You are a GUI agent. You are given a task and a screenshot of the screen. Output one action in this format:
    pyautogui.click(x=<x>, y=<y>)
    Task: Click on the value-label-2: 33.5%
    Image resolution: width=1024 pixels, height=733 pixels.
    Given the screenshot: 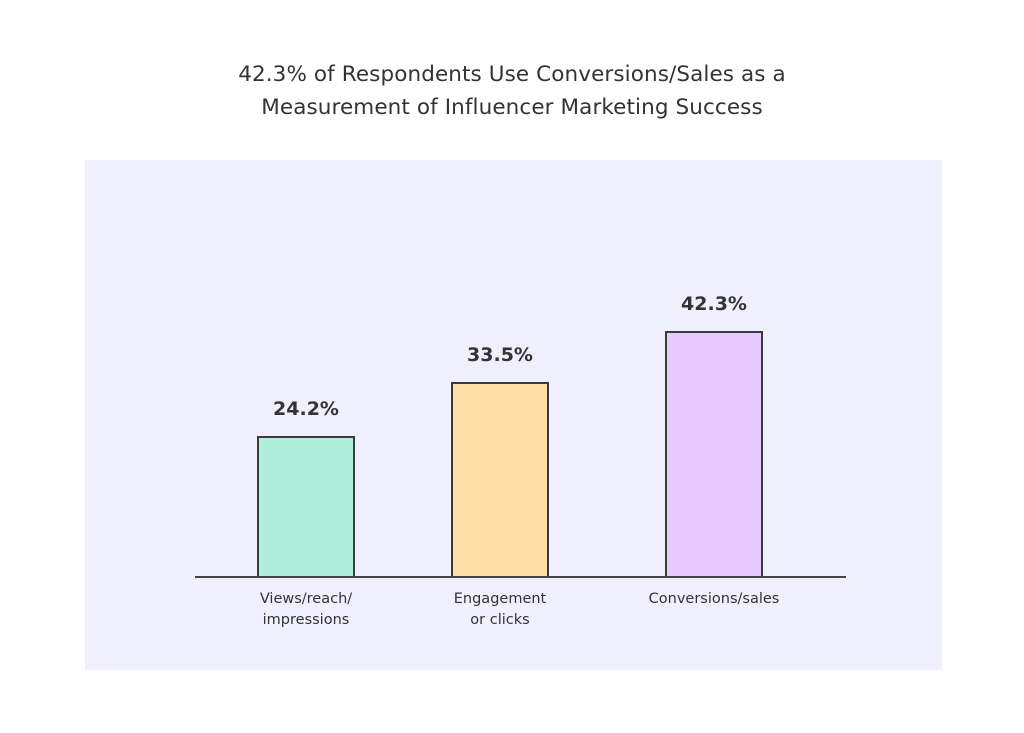 What is the action you would take?
    pyautogui.click(x=500, y=355)
    